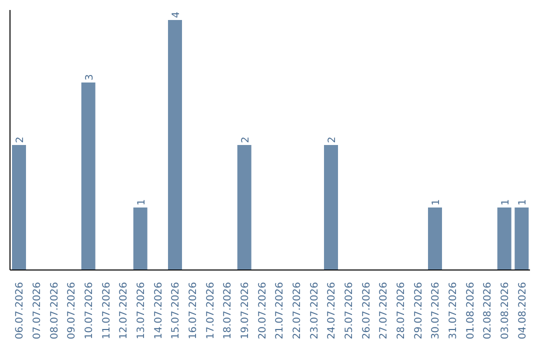  I want to click on x-tick-label: 26.07.2026, so click(366, 311).